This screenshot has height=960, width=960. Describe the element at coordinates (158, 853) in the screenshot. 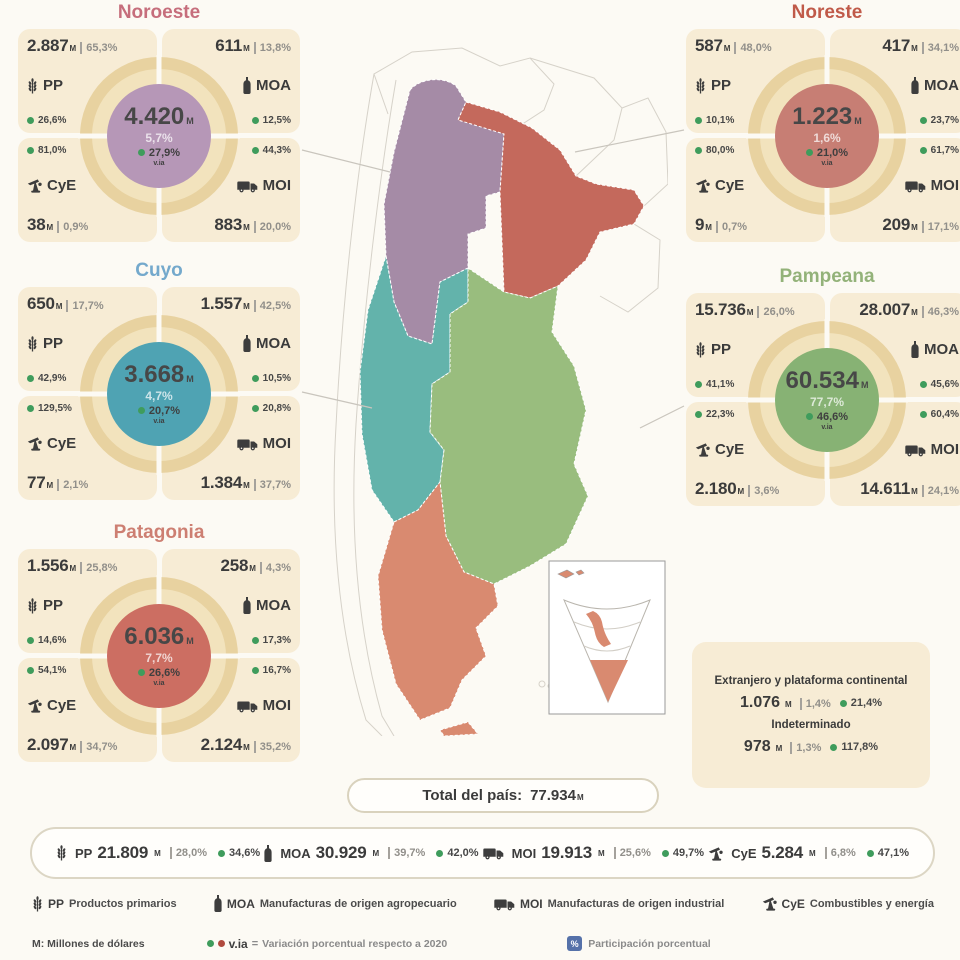

I see `totals-pp-item: PP 21.809 M 28,0% 34,6%` at that location.